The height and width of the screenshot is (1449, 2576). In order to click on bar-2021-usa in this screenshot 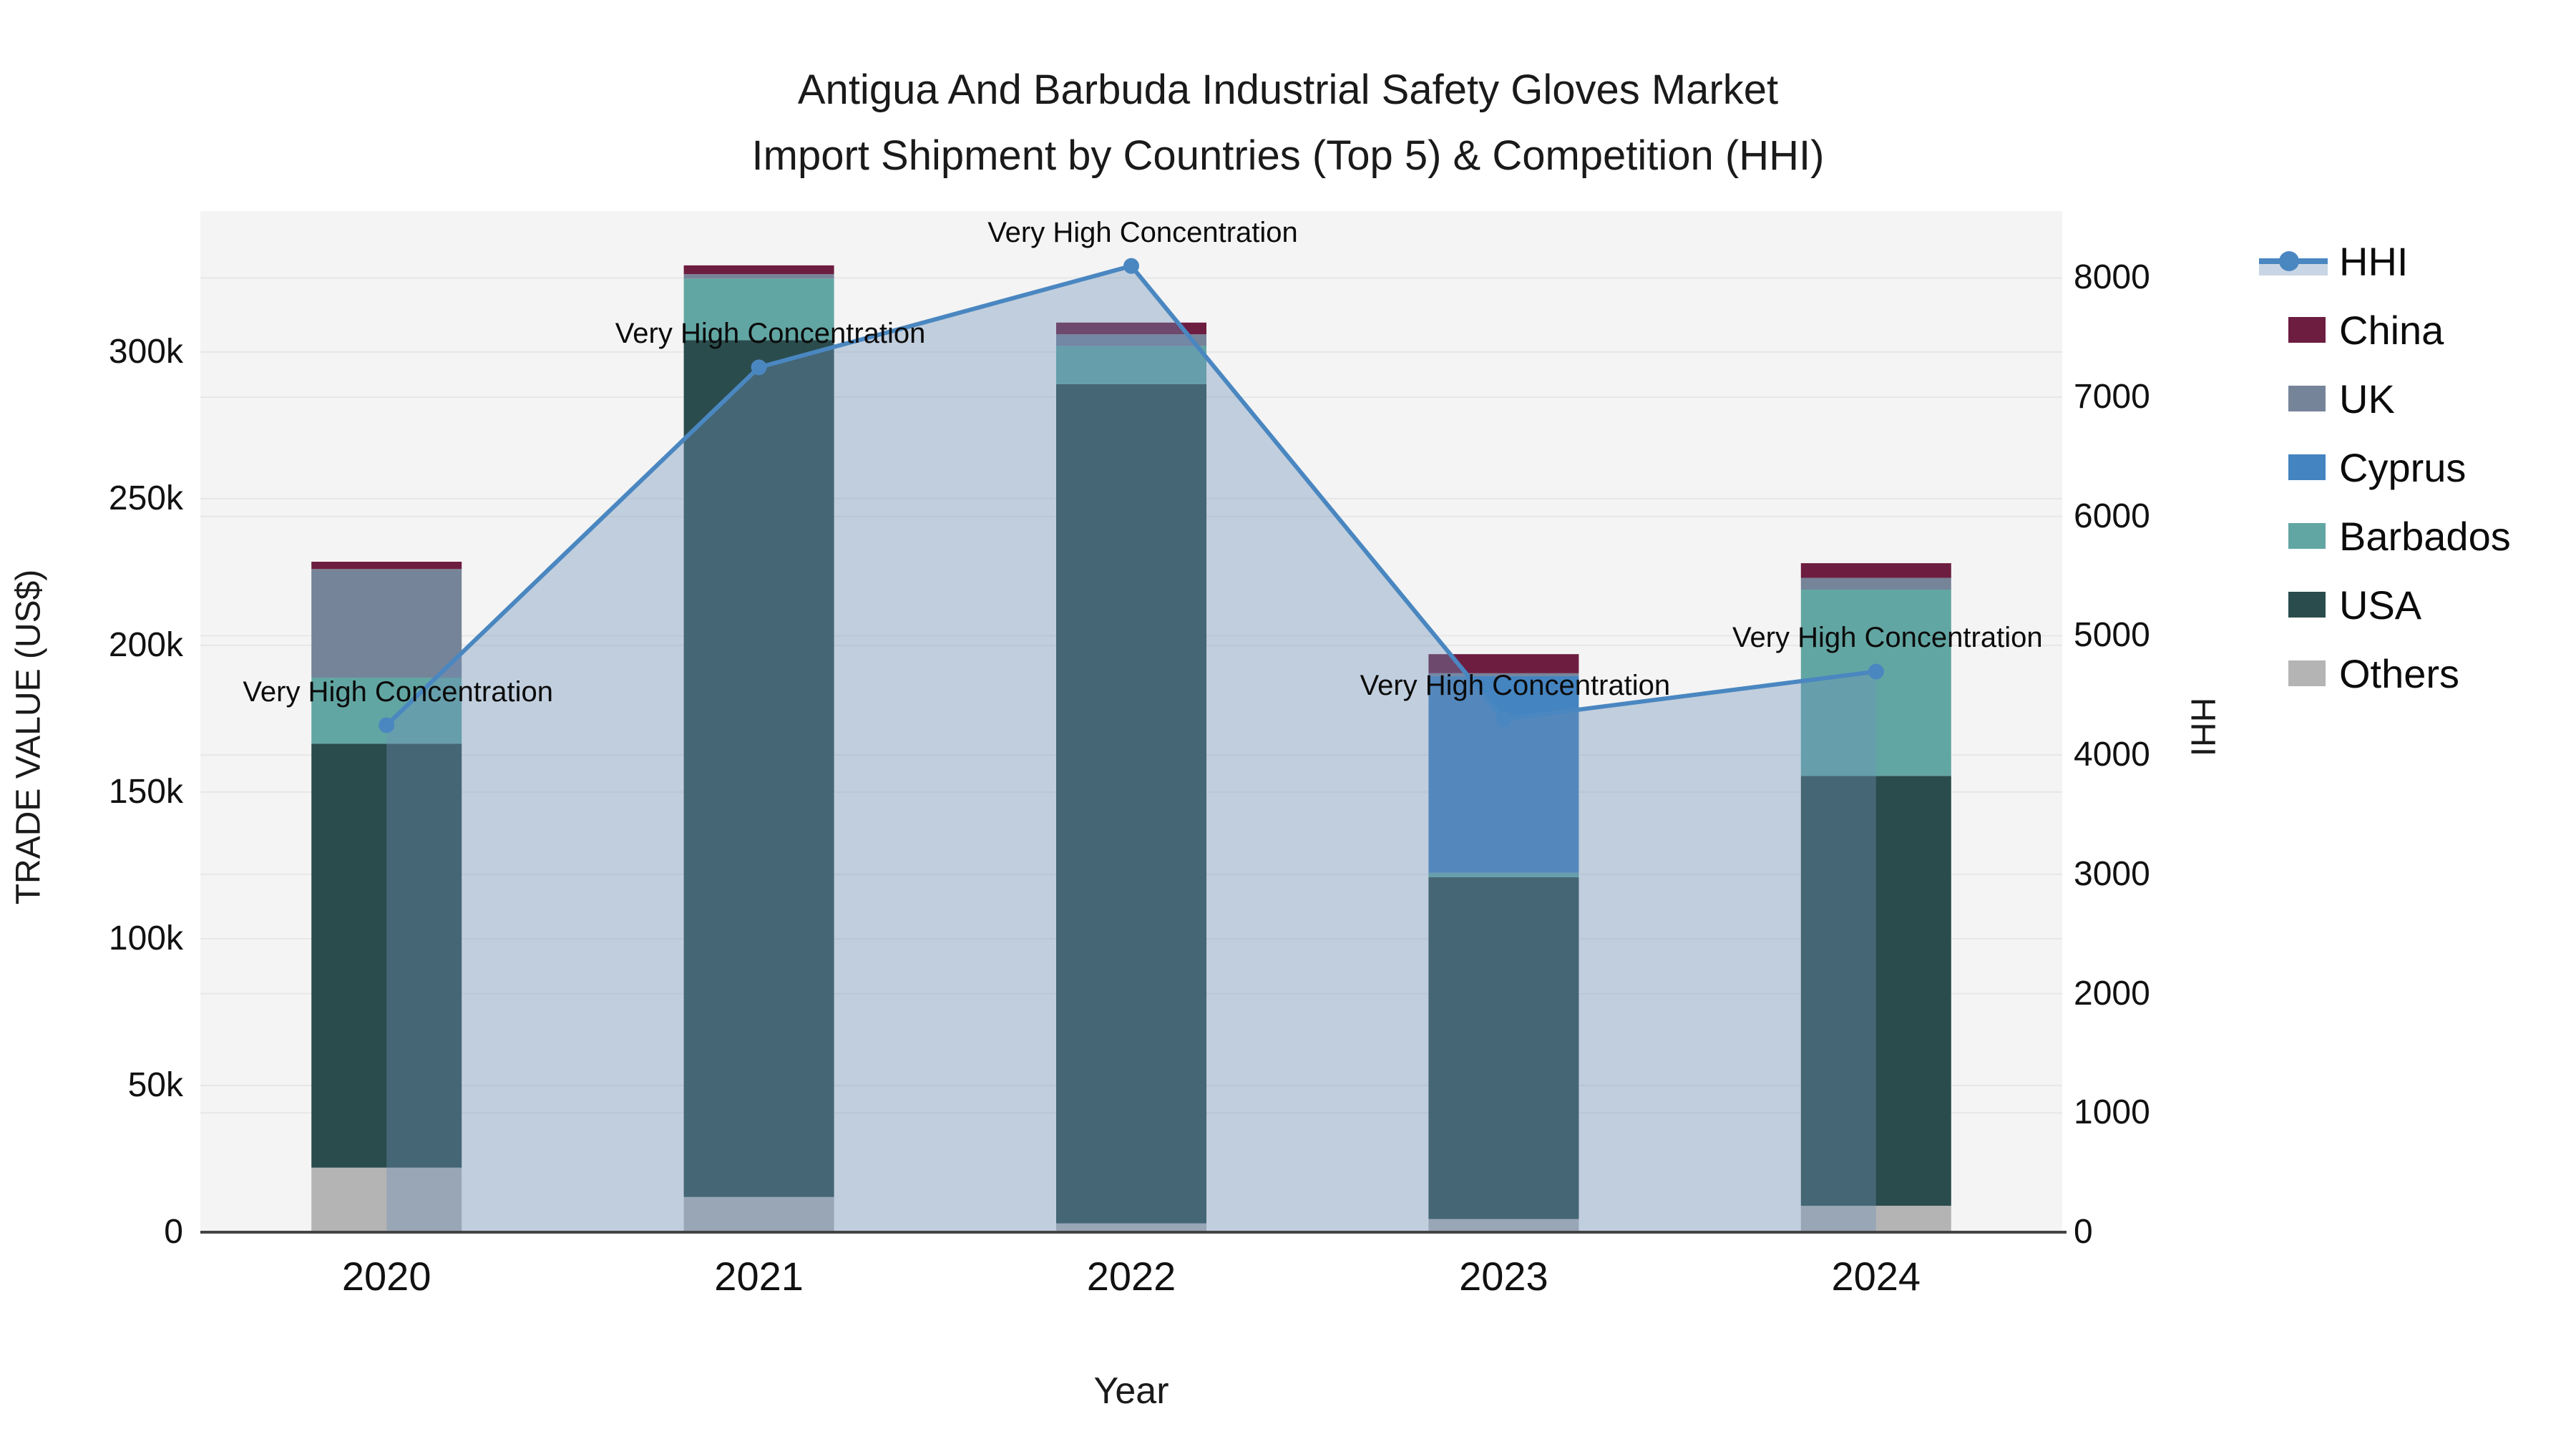, I will do `click(758, 769)`.